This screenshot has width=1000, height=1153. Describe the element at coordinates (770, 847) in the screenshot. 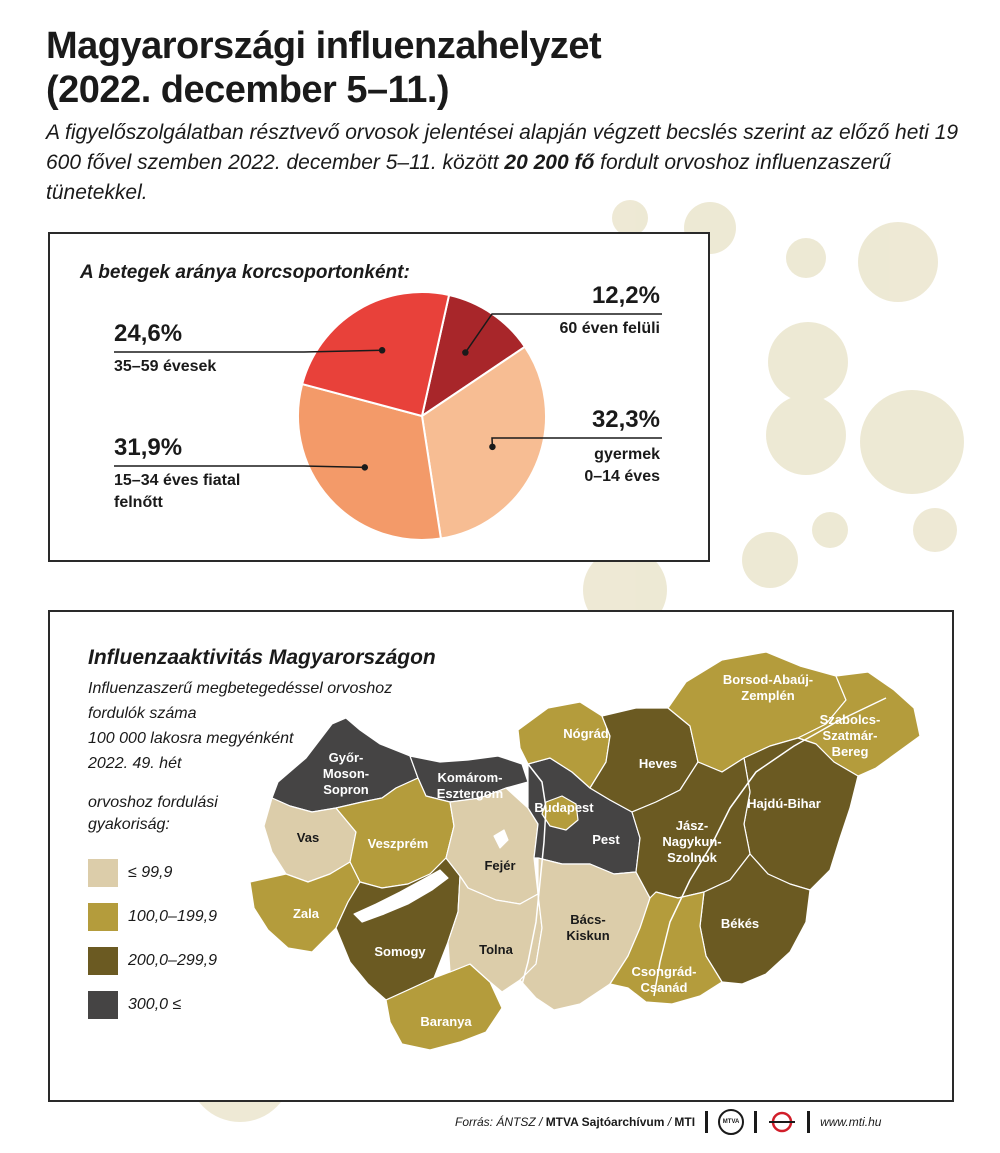

I see `river-tisza` at that location.